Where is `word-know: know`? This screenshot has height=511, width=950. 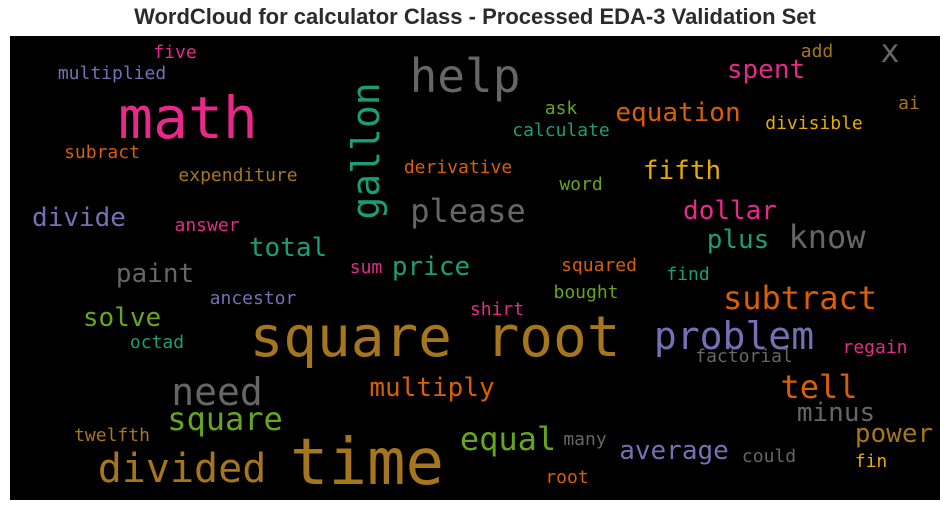
word-know: know is located at coordinates (827, 237).